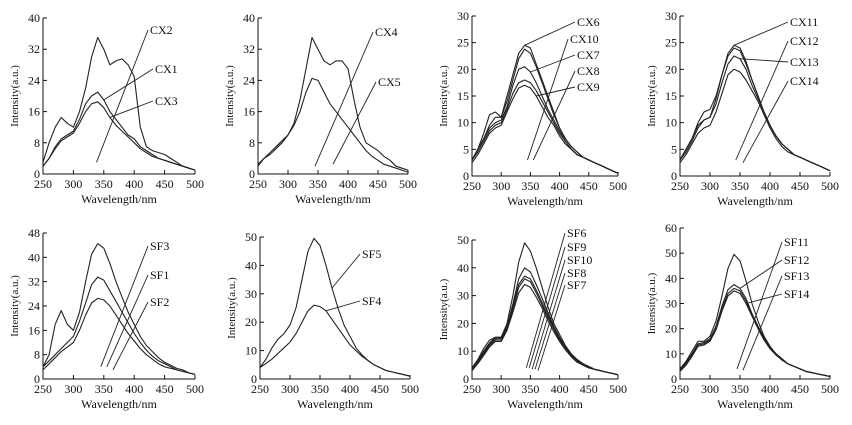 This screenshot has height=425, width=852. I want to click on series-label-sf8: SF8, so click(576, 273).